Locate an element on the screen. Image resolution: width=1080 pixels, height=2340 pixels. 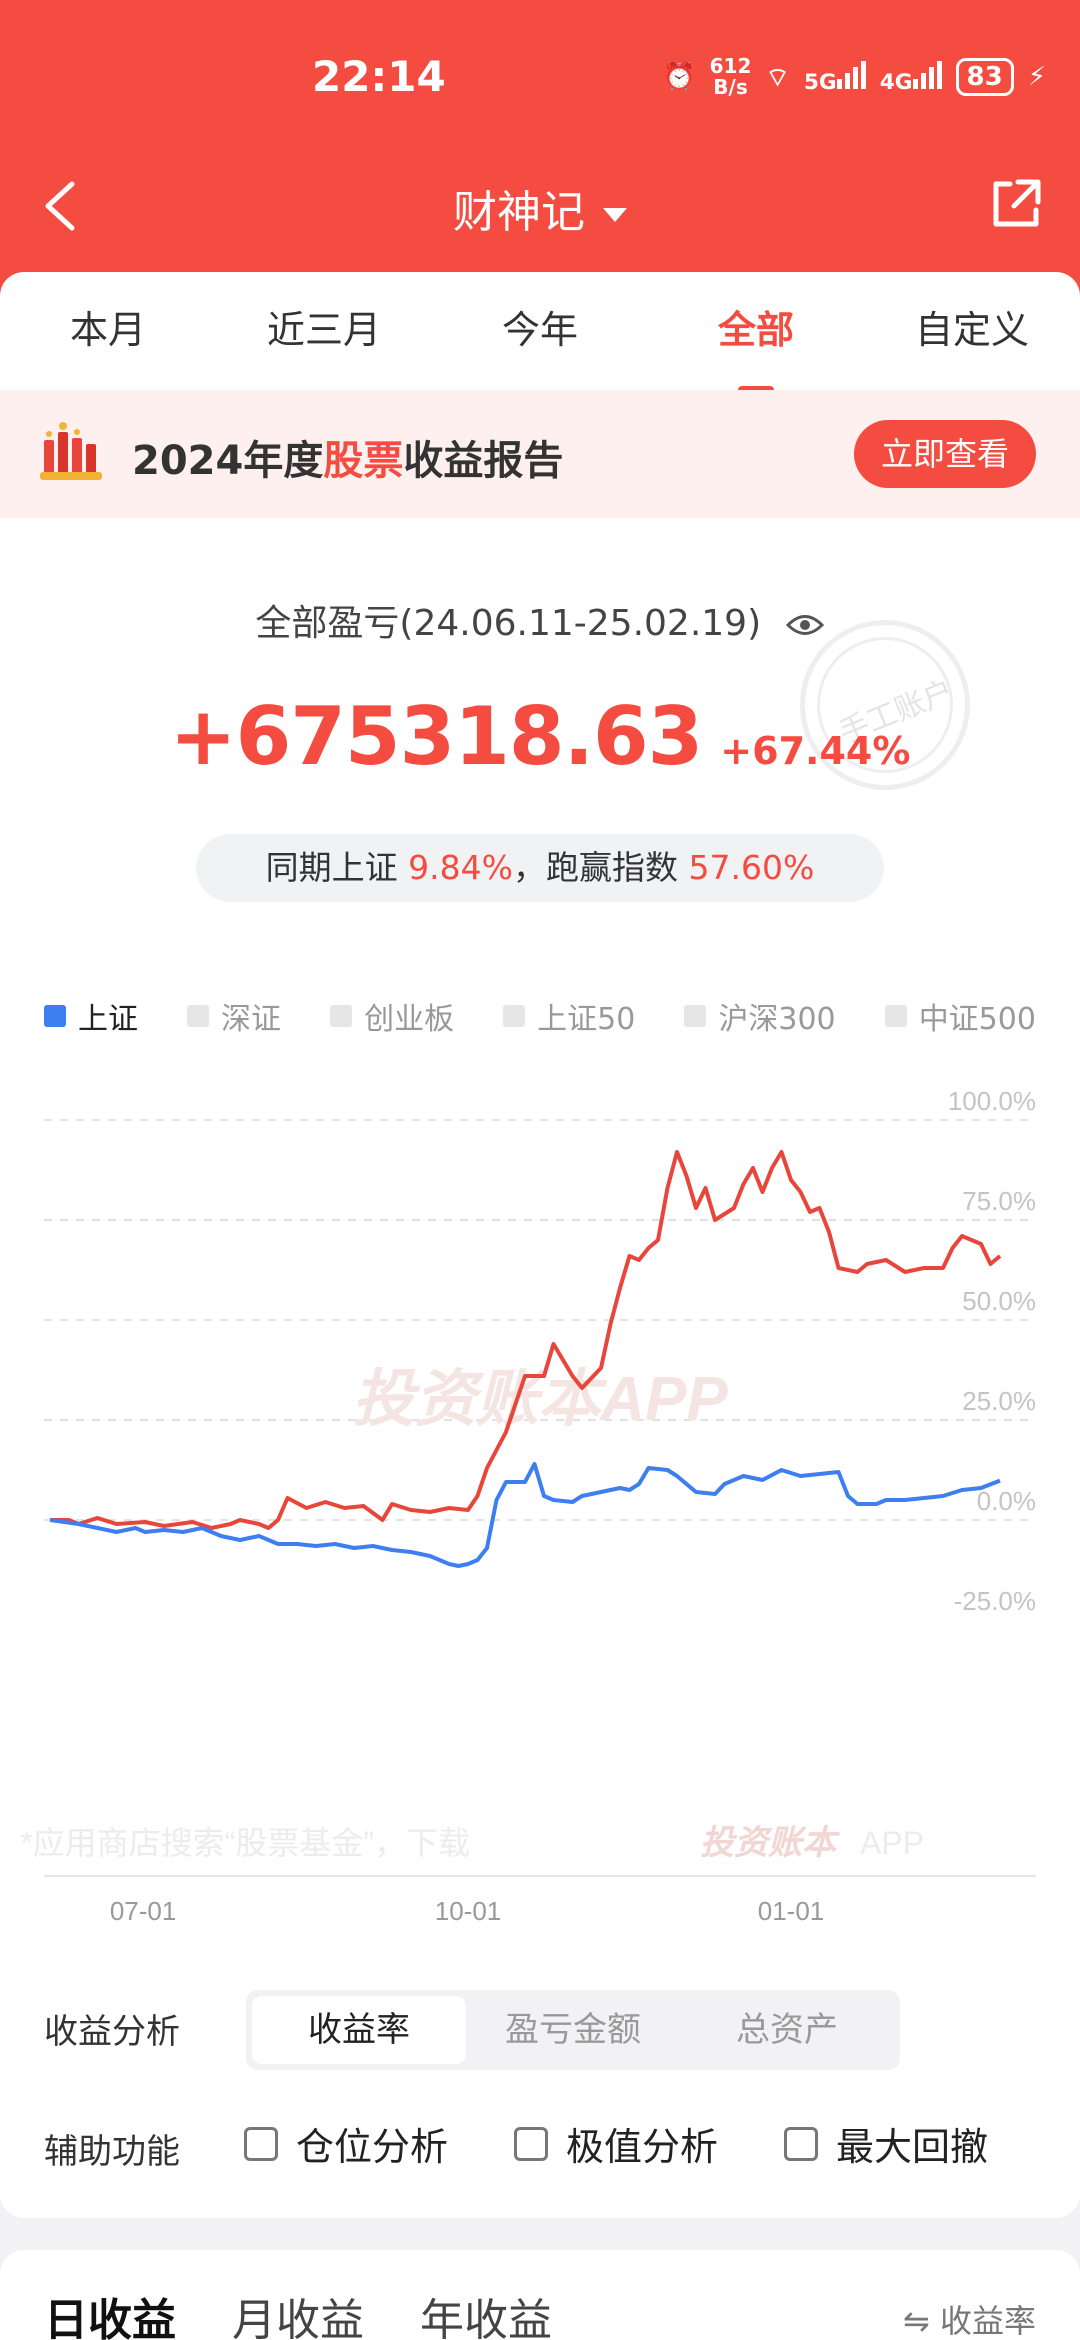
manual-account-stamp: 手工账户 is located at coordinates (885, 705).